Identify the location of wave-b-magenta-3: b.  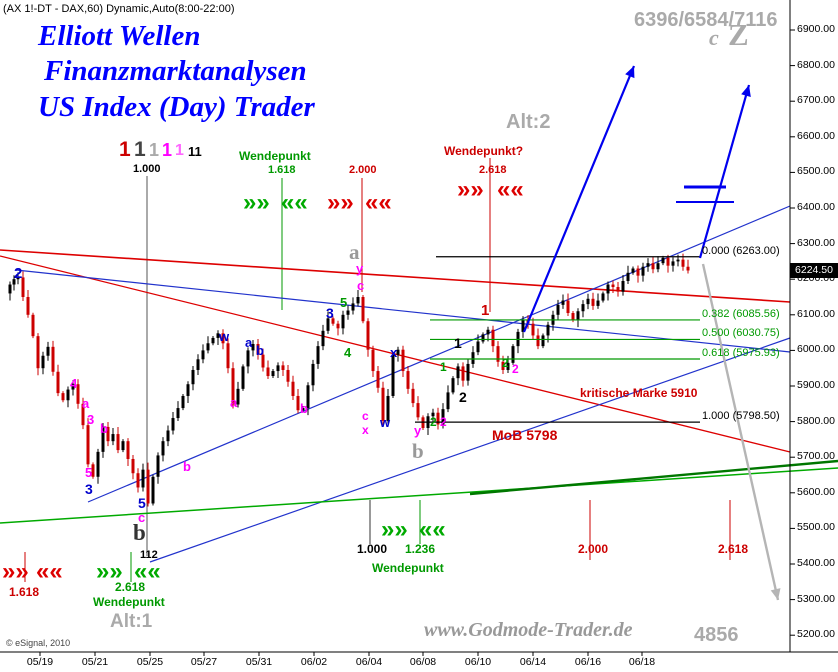
(304, 408).